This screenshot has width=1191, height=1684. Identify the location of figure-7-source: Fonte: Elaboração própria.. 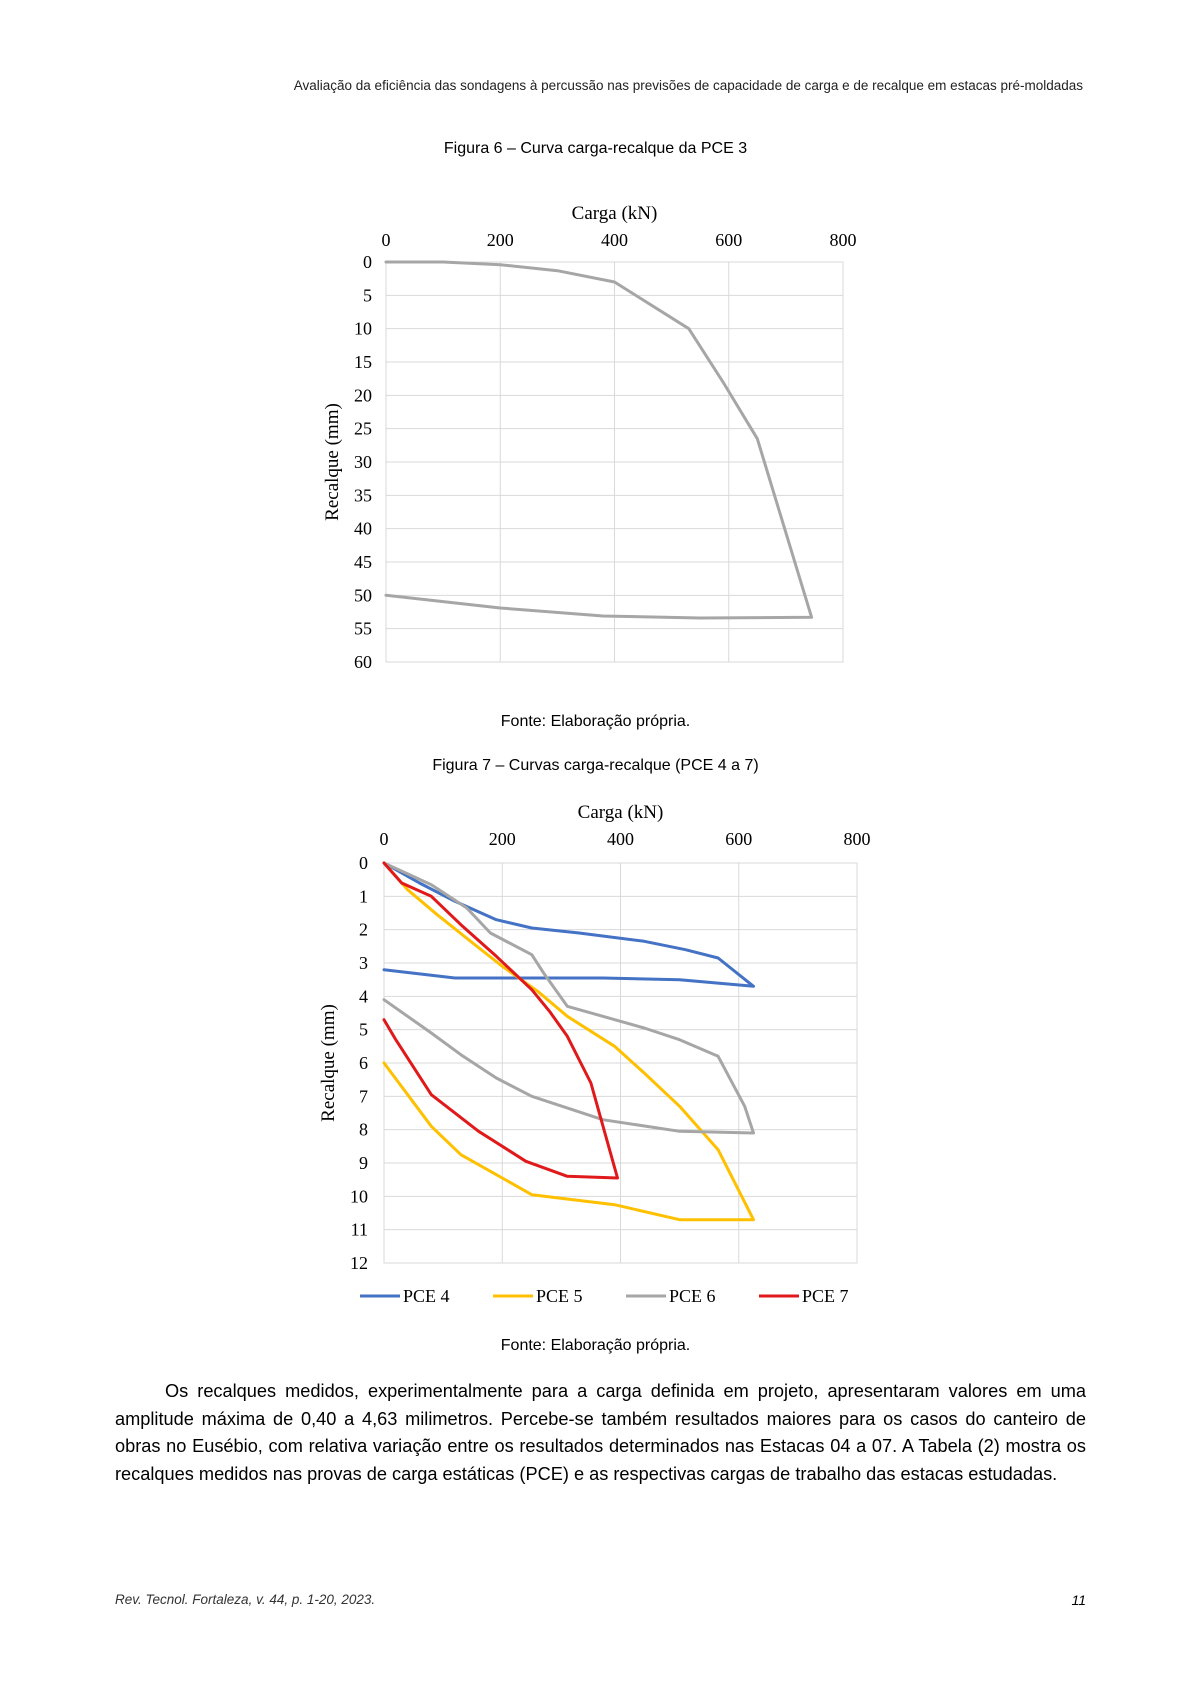
(595, 1345).